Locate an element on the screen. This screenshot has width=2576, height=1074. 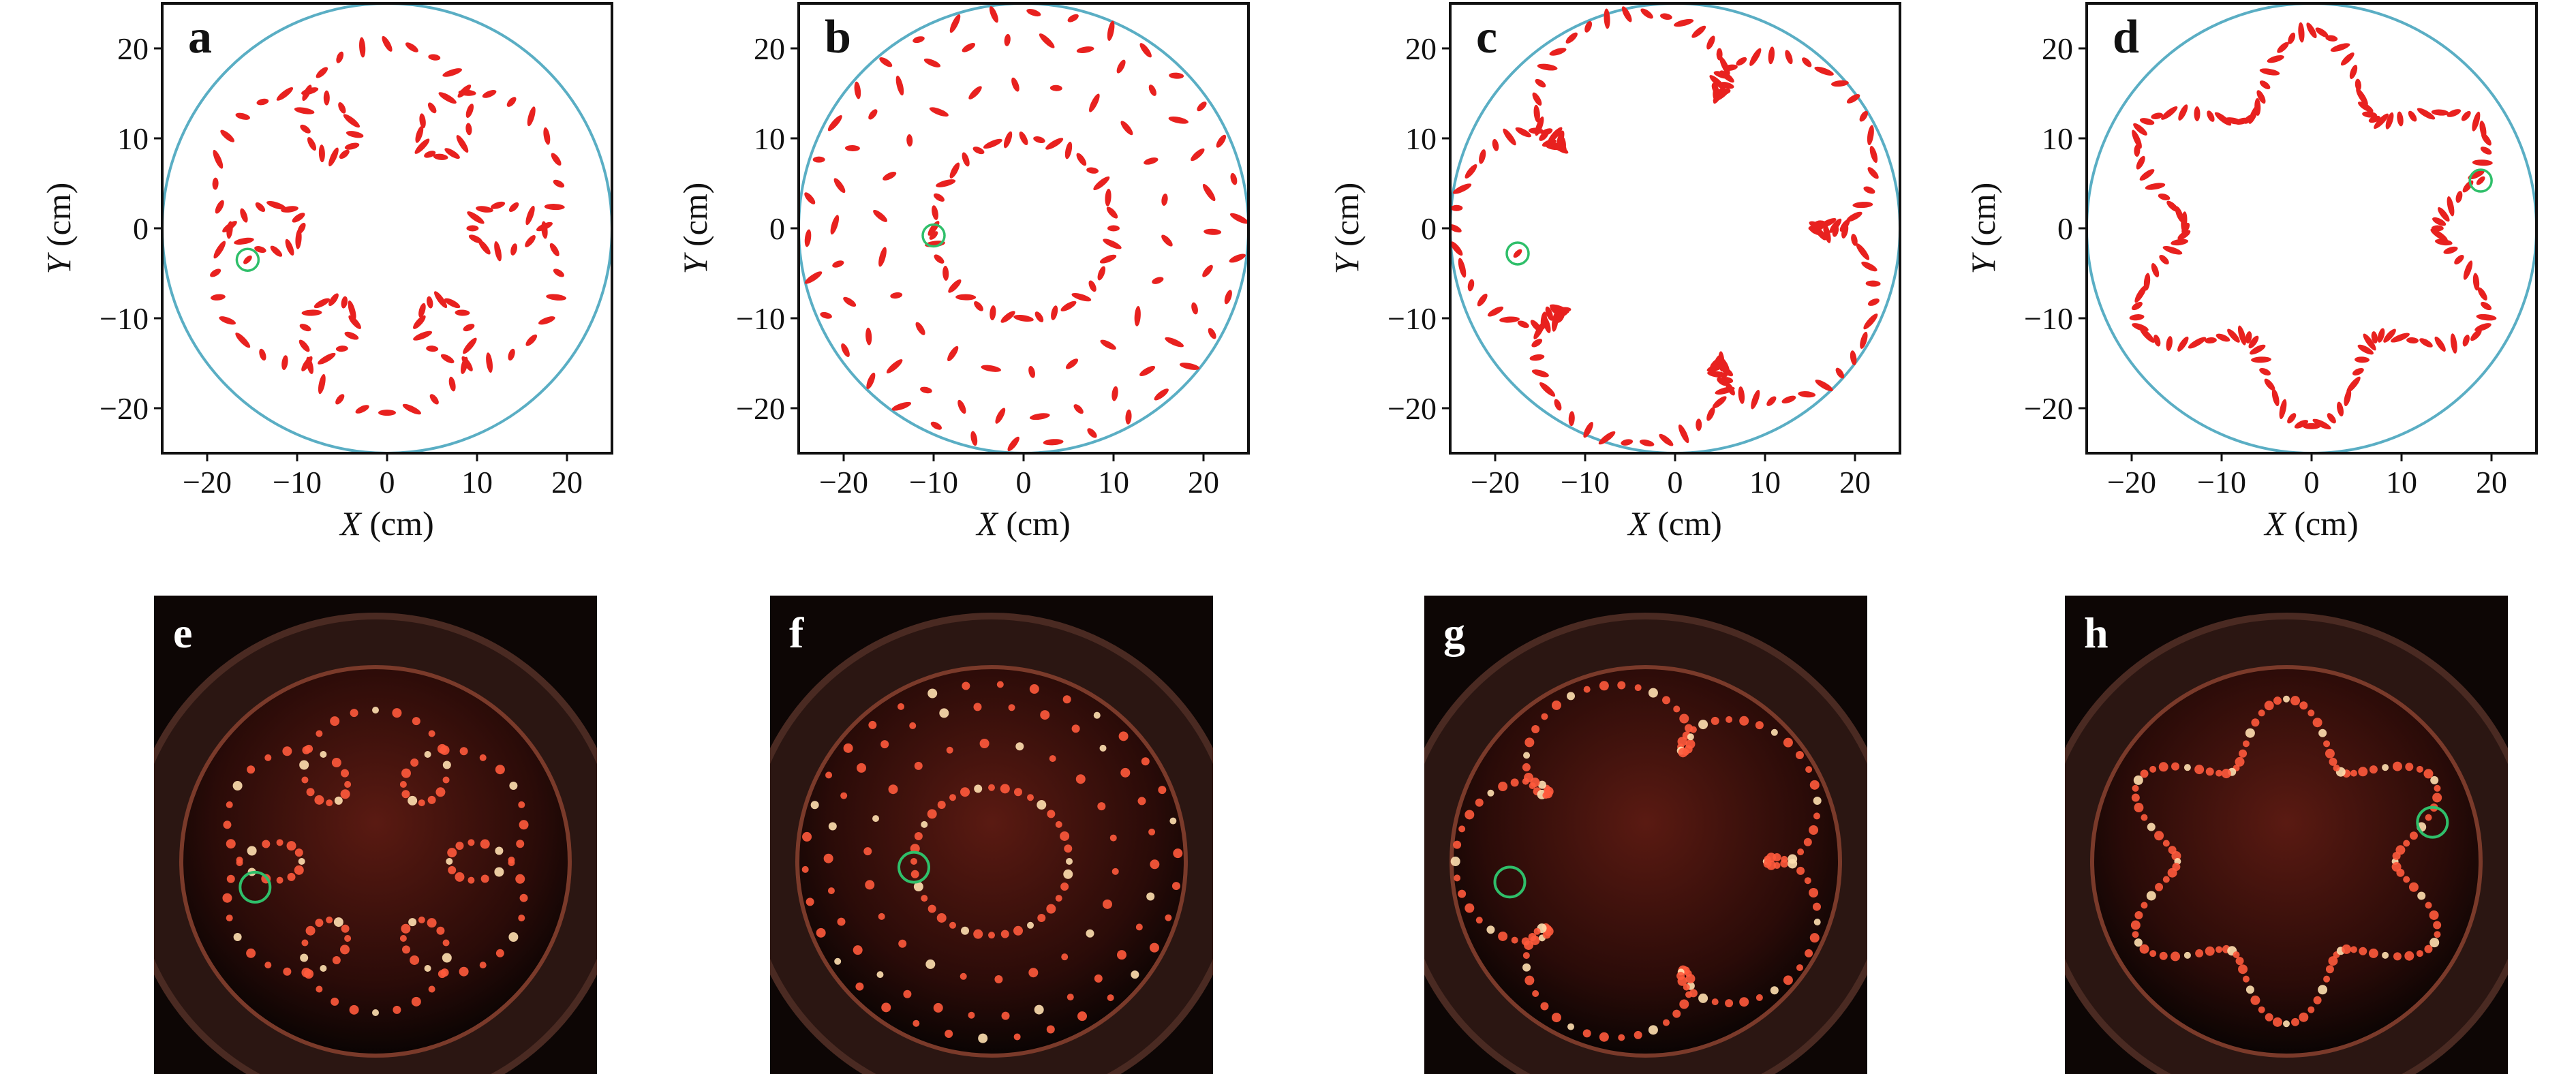
trap-disk is located at coordinates (2286, 861).